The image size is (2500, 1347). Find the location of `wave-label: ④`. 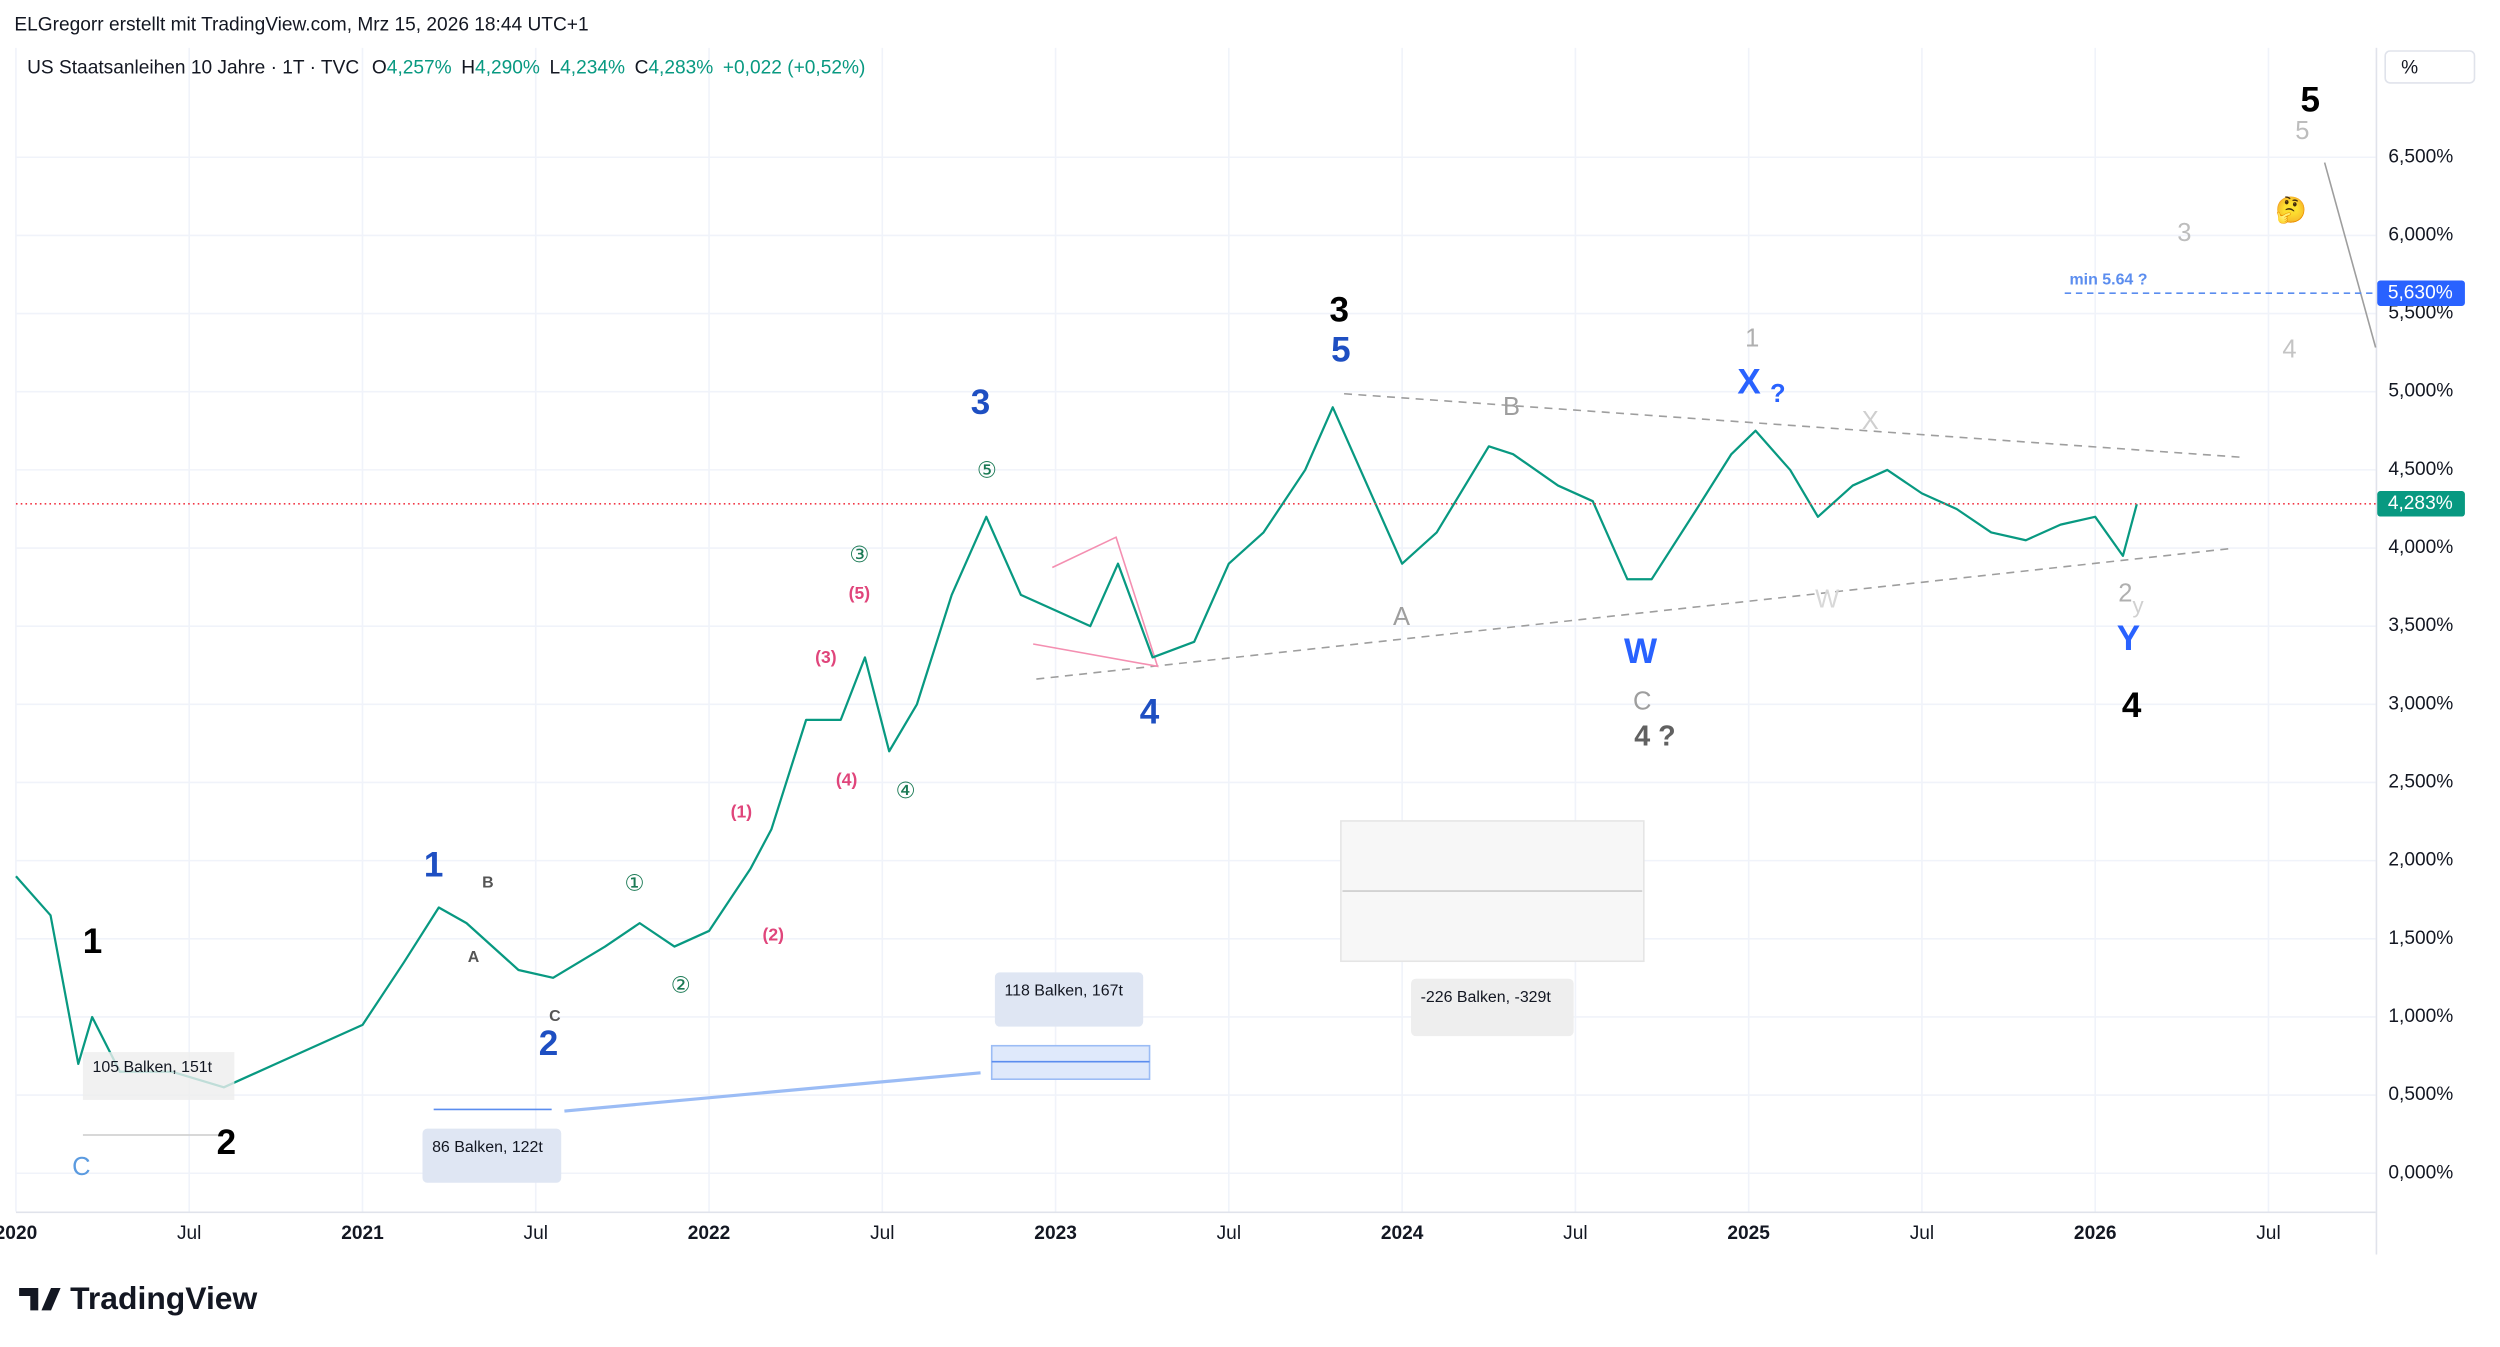

wave-label: ④ is located at coordinates (906, 790).